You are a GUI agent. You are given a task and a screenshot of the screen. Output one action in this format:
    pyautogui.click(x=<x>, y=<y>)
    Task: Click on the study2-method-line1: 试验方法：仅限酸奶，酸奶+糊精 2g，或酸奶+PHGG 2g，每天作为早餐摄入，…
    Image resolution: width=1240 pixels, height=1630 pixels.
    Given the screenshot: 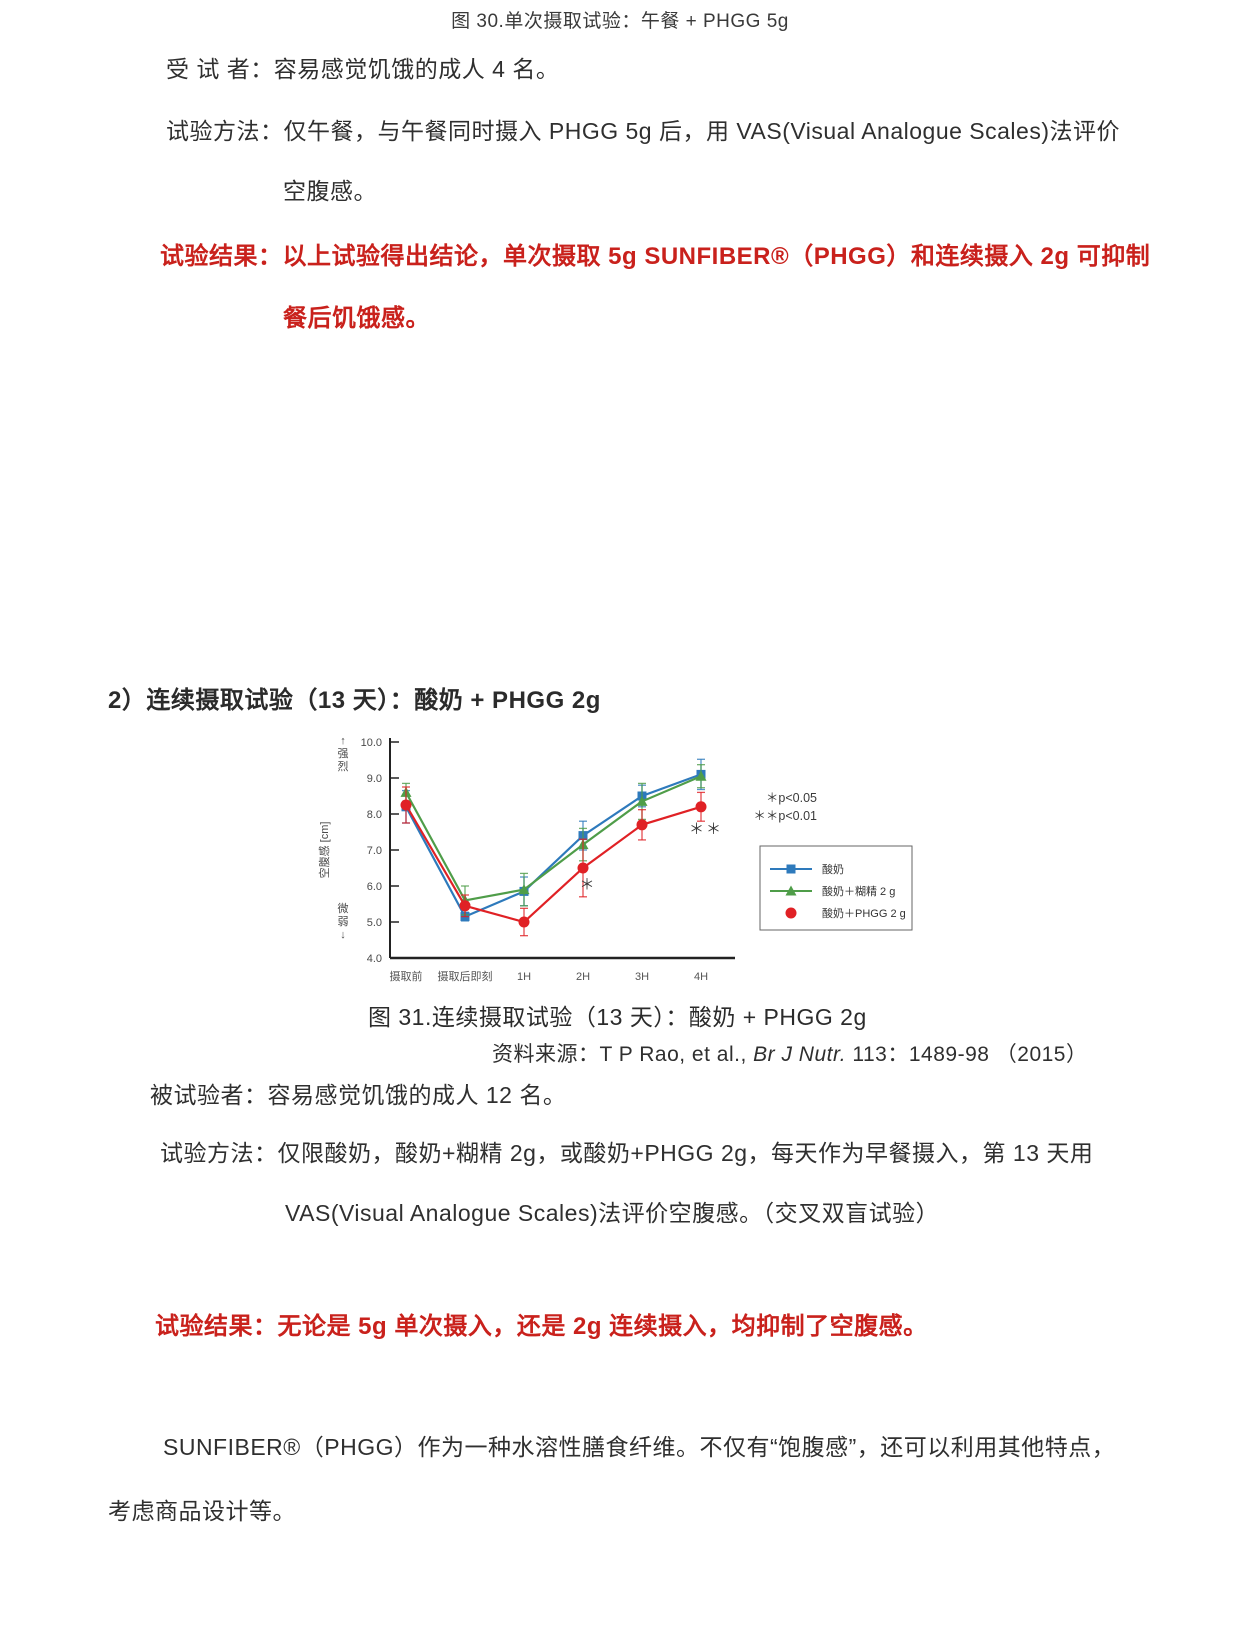 What is the action you would take?
    pyautogui.click(x=627, y=1153)
    